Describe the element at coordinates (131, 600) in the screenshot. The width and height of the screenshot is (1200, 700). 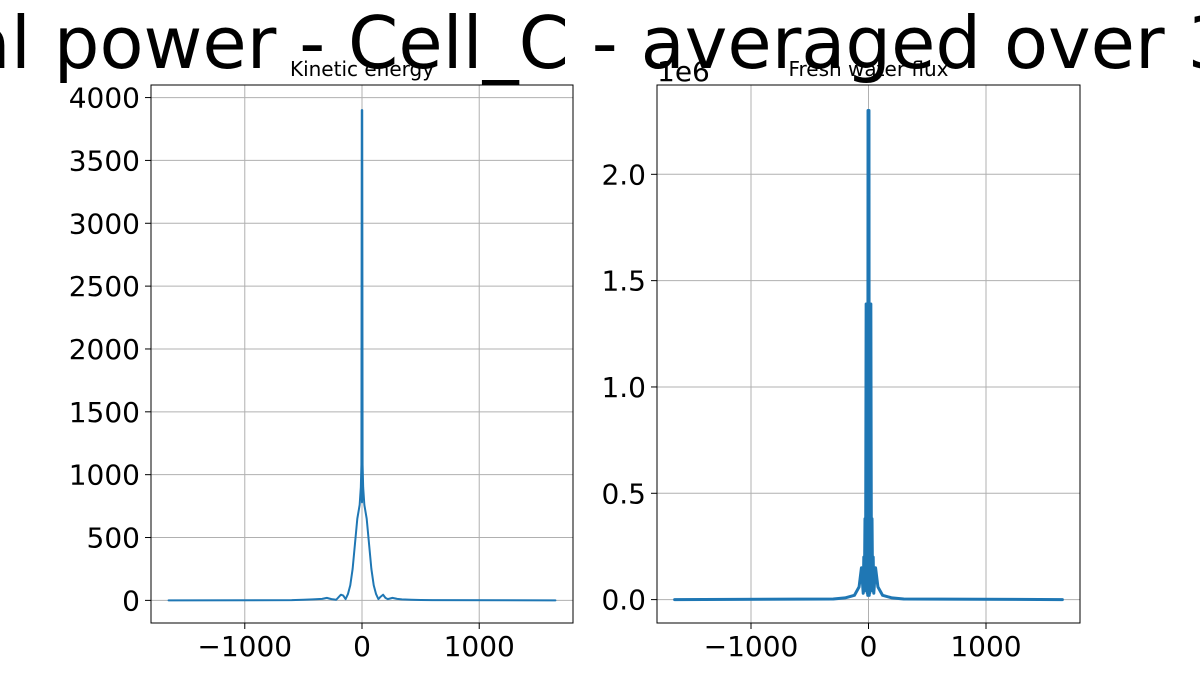
I see `y-tick-label: 0` at that location.